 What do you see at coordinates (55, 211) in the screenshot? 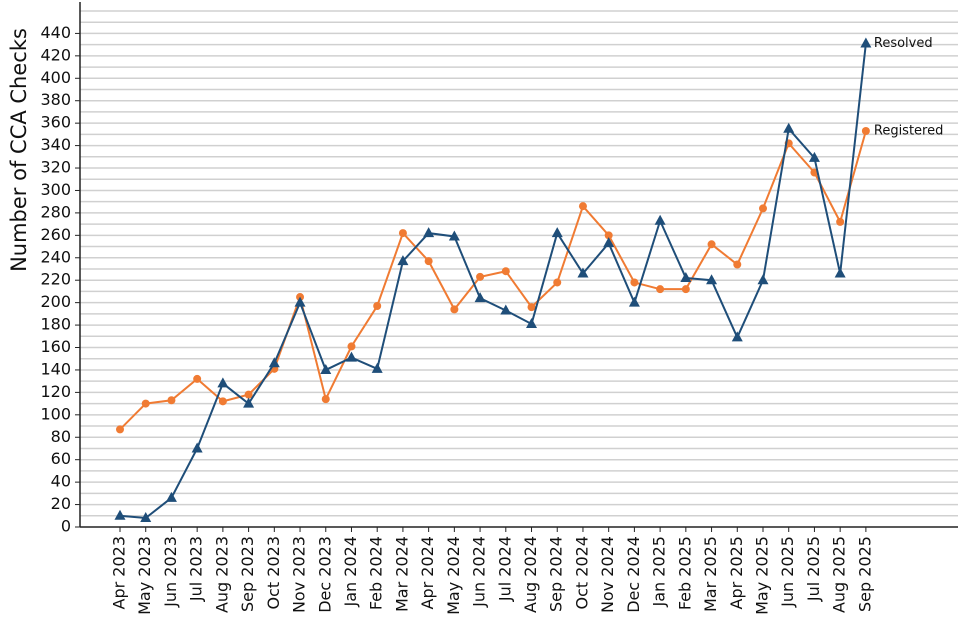
I see `y-tick-label: 280` at bounding box center [55, 211].